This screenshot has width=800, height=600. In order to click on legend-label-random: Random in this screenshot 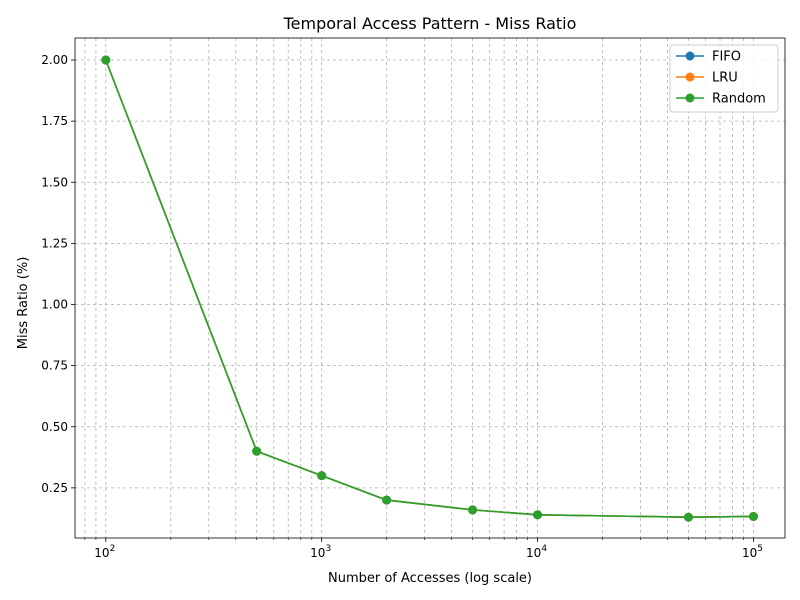, I will do `click(739, 99)`.